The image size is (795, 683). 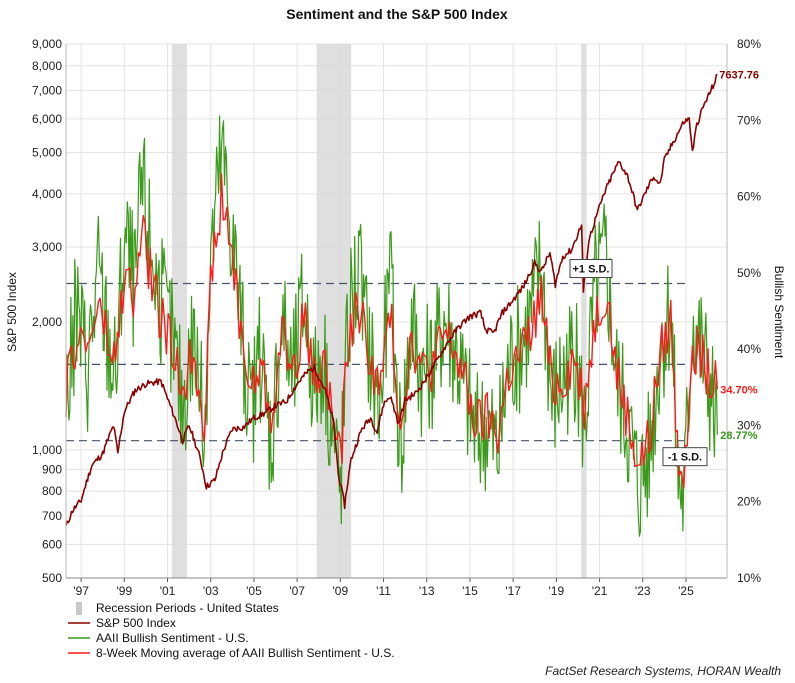 What do you see at coordinates (779, 312) in the screenshot?
I see `y-axis-right-title: Bullish Sentiment` at bounding box center [779, 312].